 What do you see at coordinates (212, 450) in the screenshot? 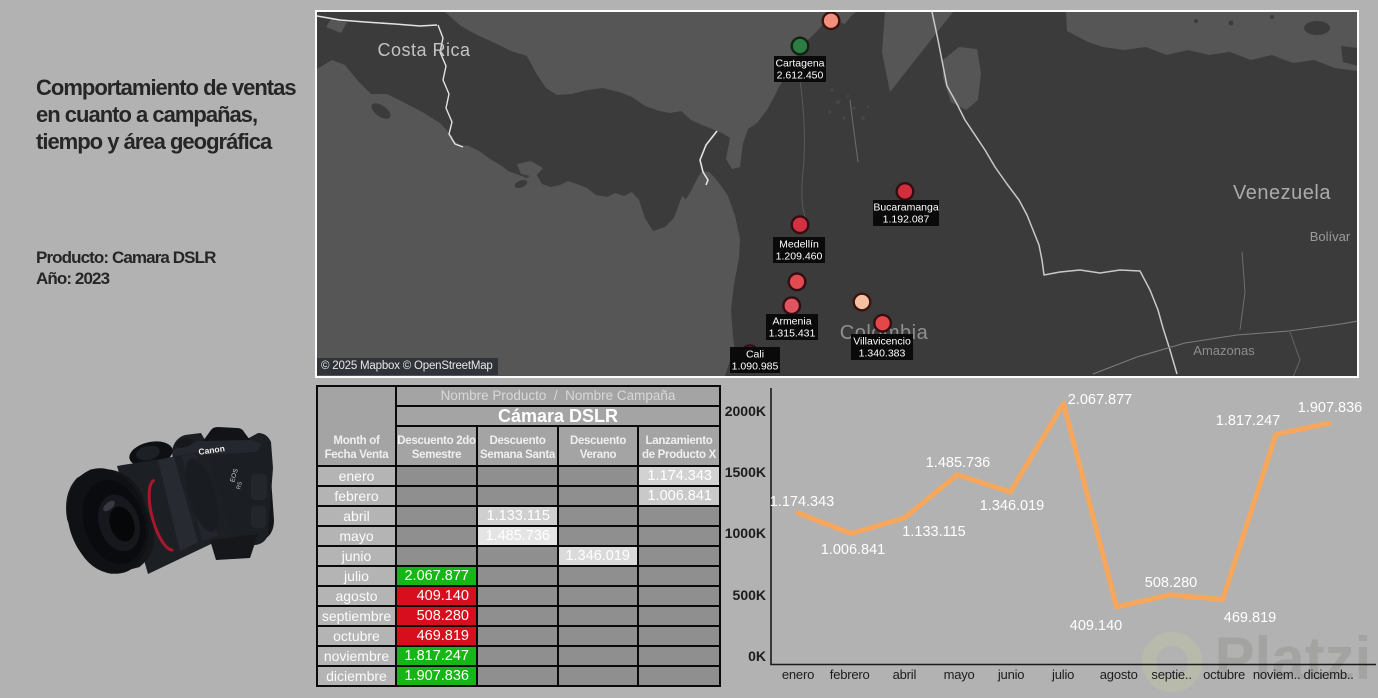
I see `svg-text: Canon` at bounding box center [212, 450].